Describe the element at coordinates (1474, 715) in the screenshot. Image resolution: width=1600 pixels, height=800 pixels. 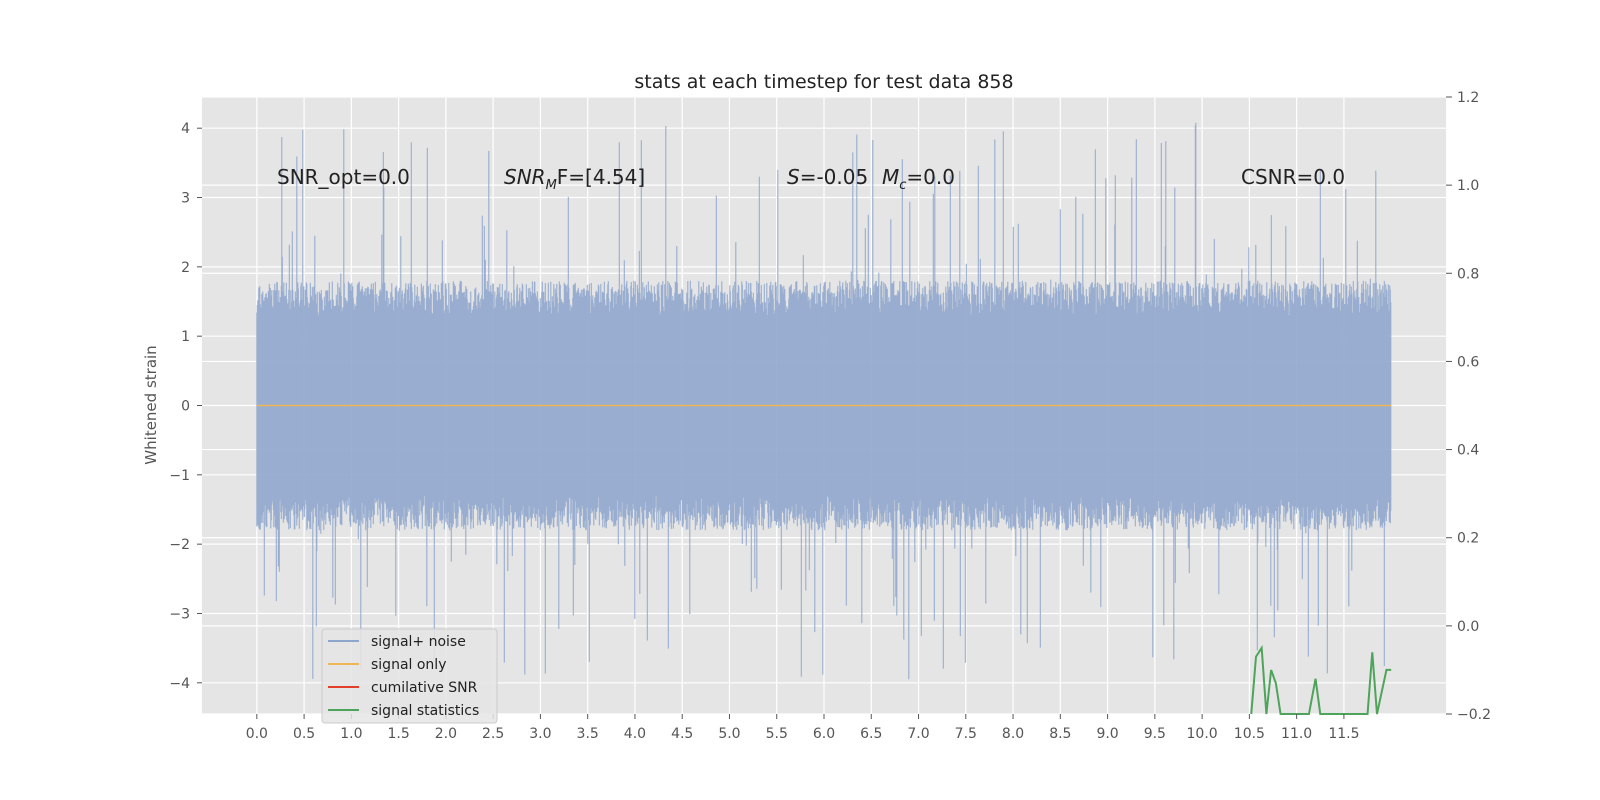
I see `y2-tick-label: −0.2` at that location.